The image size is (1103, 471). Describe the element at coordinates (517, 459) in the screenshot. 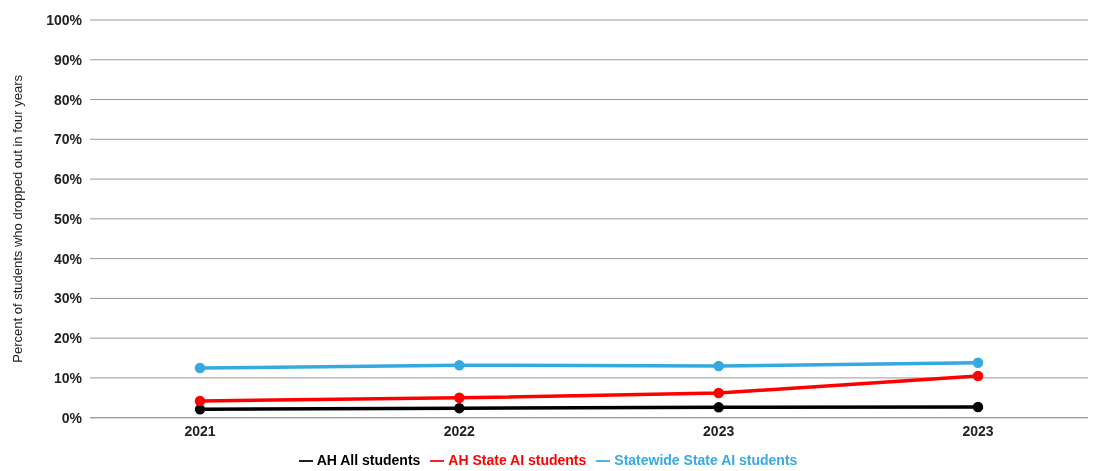

I see `legend-label: AH State AI students` at that location.